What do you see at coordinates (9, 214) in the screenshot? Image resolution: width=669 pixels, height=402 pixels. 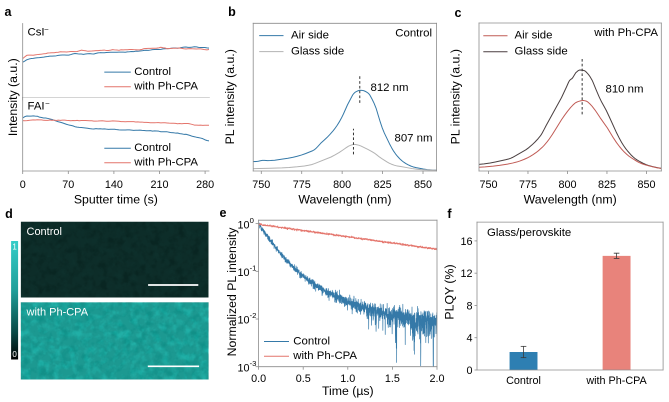 I see `svg-text: d` at bounding box center [9, 214].